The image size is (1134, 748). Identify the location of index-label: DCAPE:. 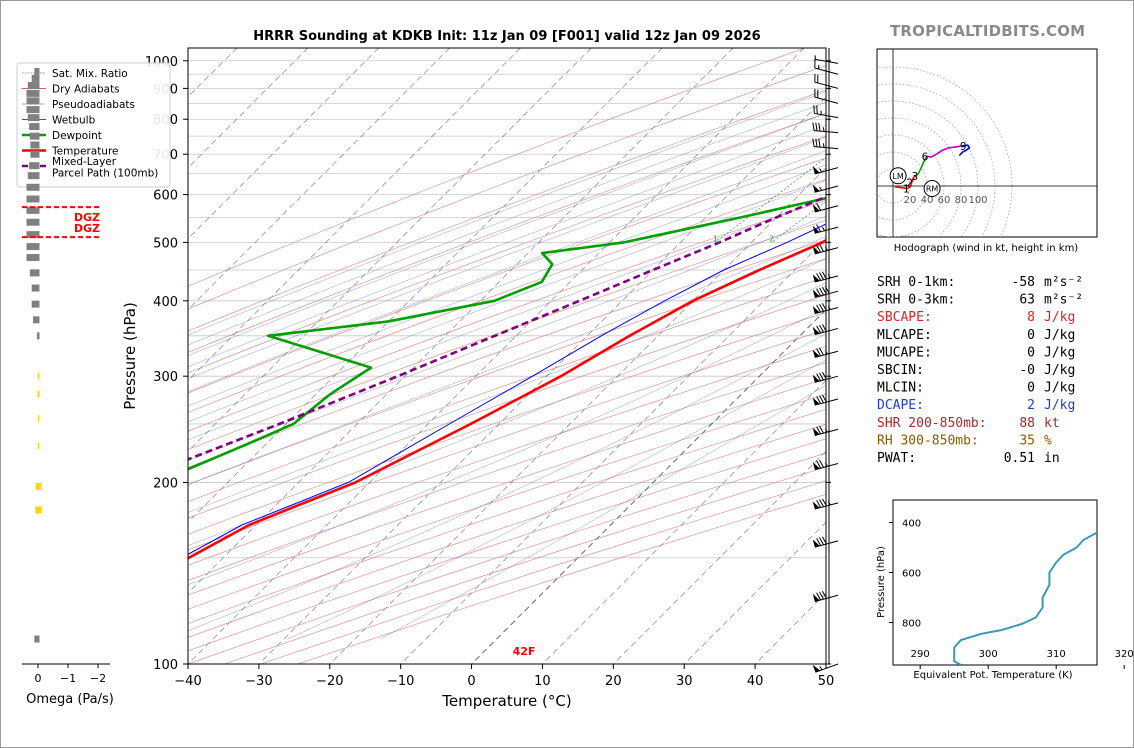
(900, 405).